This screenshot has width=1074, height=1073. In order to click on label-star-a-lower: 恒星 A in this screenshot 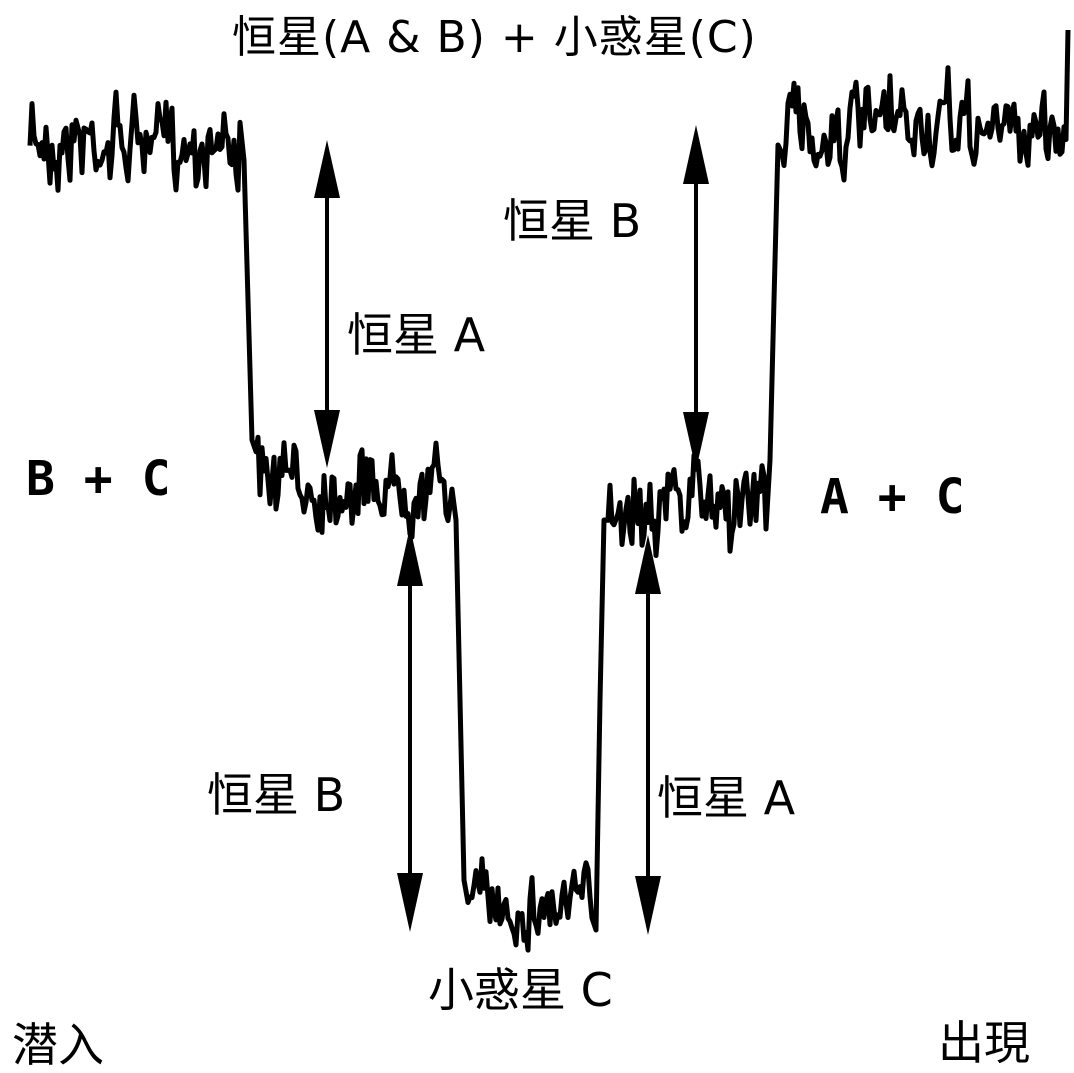, I will do `click(726, 798)`.